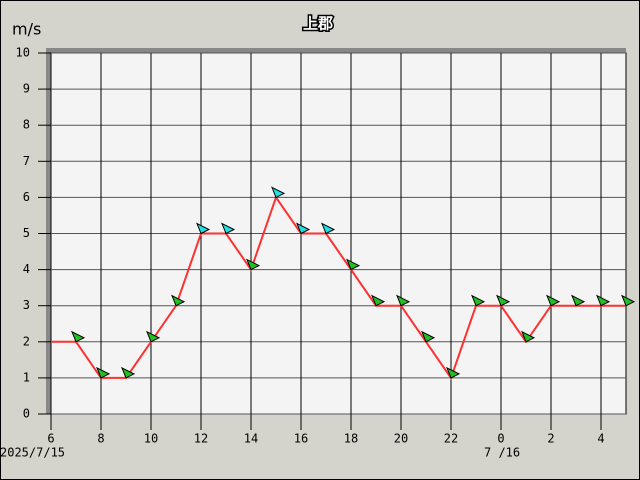 The width and height of the screenshot is (640, 480). What do you see at coordinates (26, 377) in the screenshot?
I see `y-tick-label: 1` at bounding box center [26, 377].